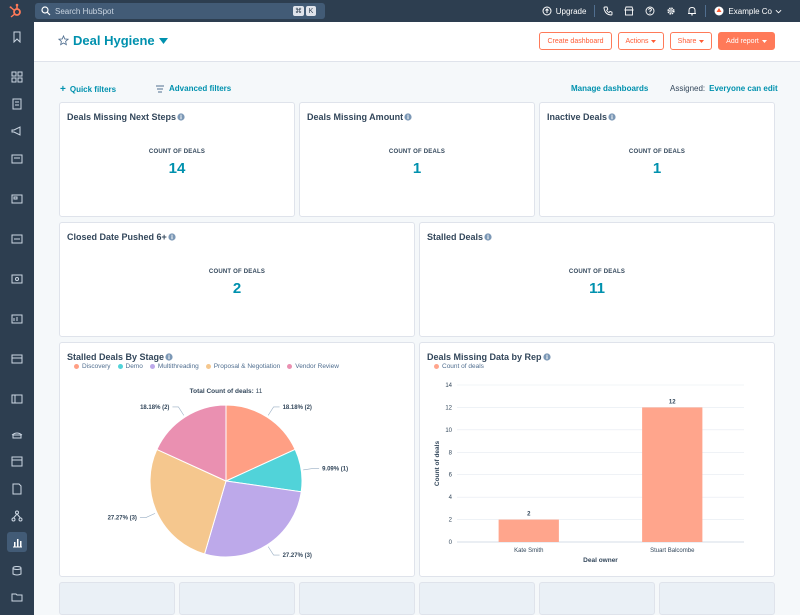 Image resolution: width=800 pixels, height=615 pixels. Describe the element at coordinates (743, 88) in the screenshot. I see `assigned-value-link: Everyone can edit` at that location.